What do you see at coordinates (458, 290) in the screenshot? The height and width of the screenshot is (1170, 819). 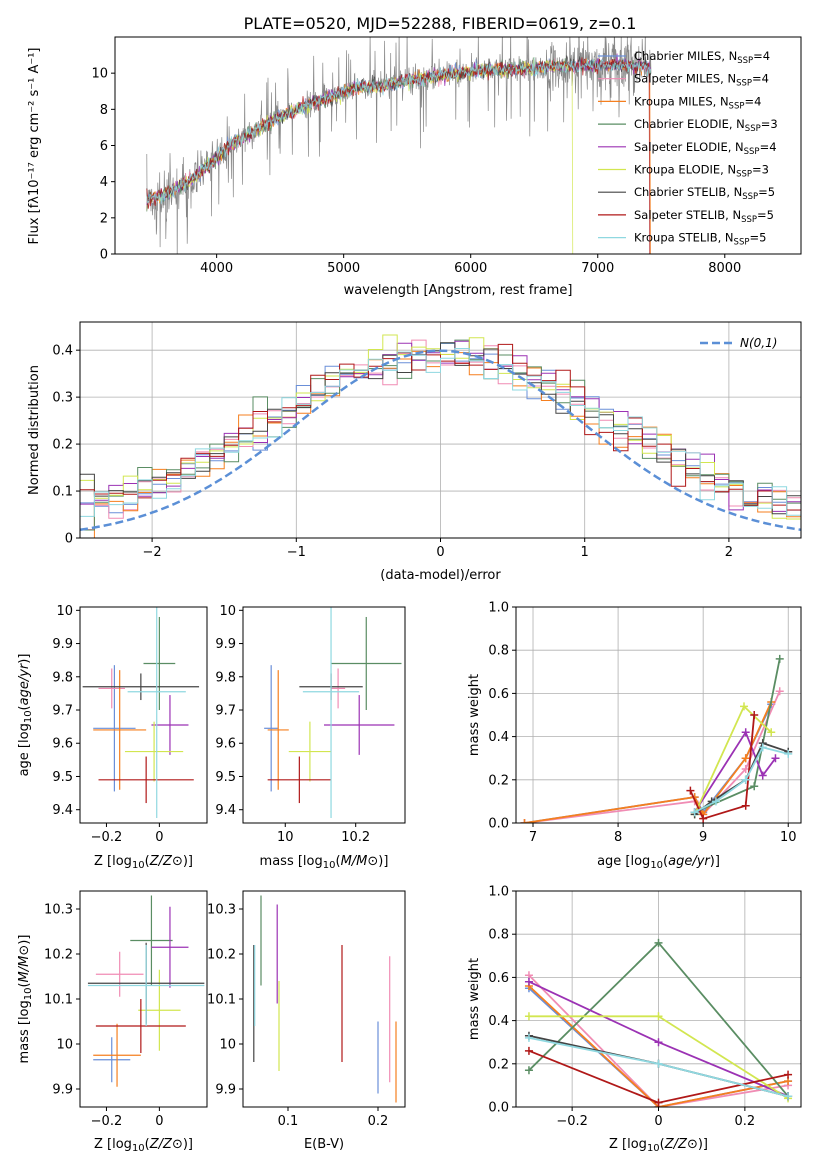 I see `x-axis-label: wavelength [Angstrom, rest frame]` at bounding box center [458, 290].